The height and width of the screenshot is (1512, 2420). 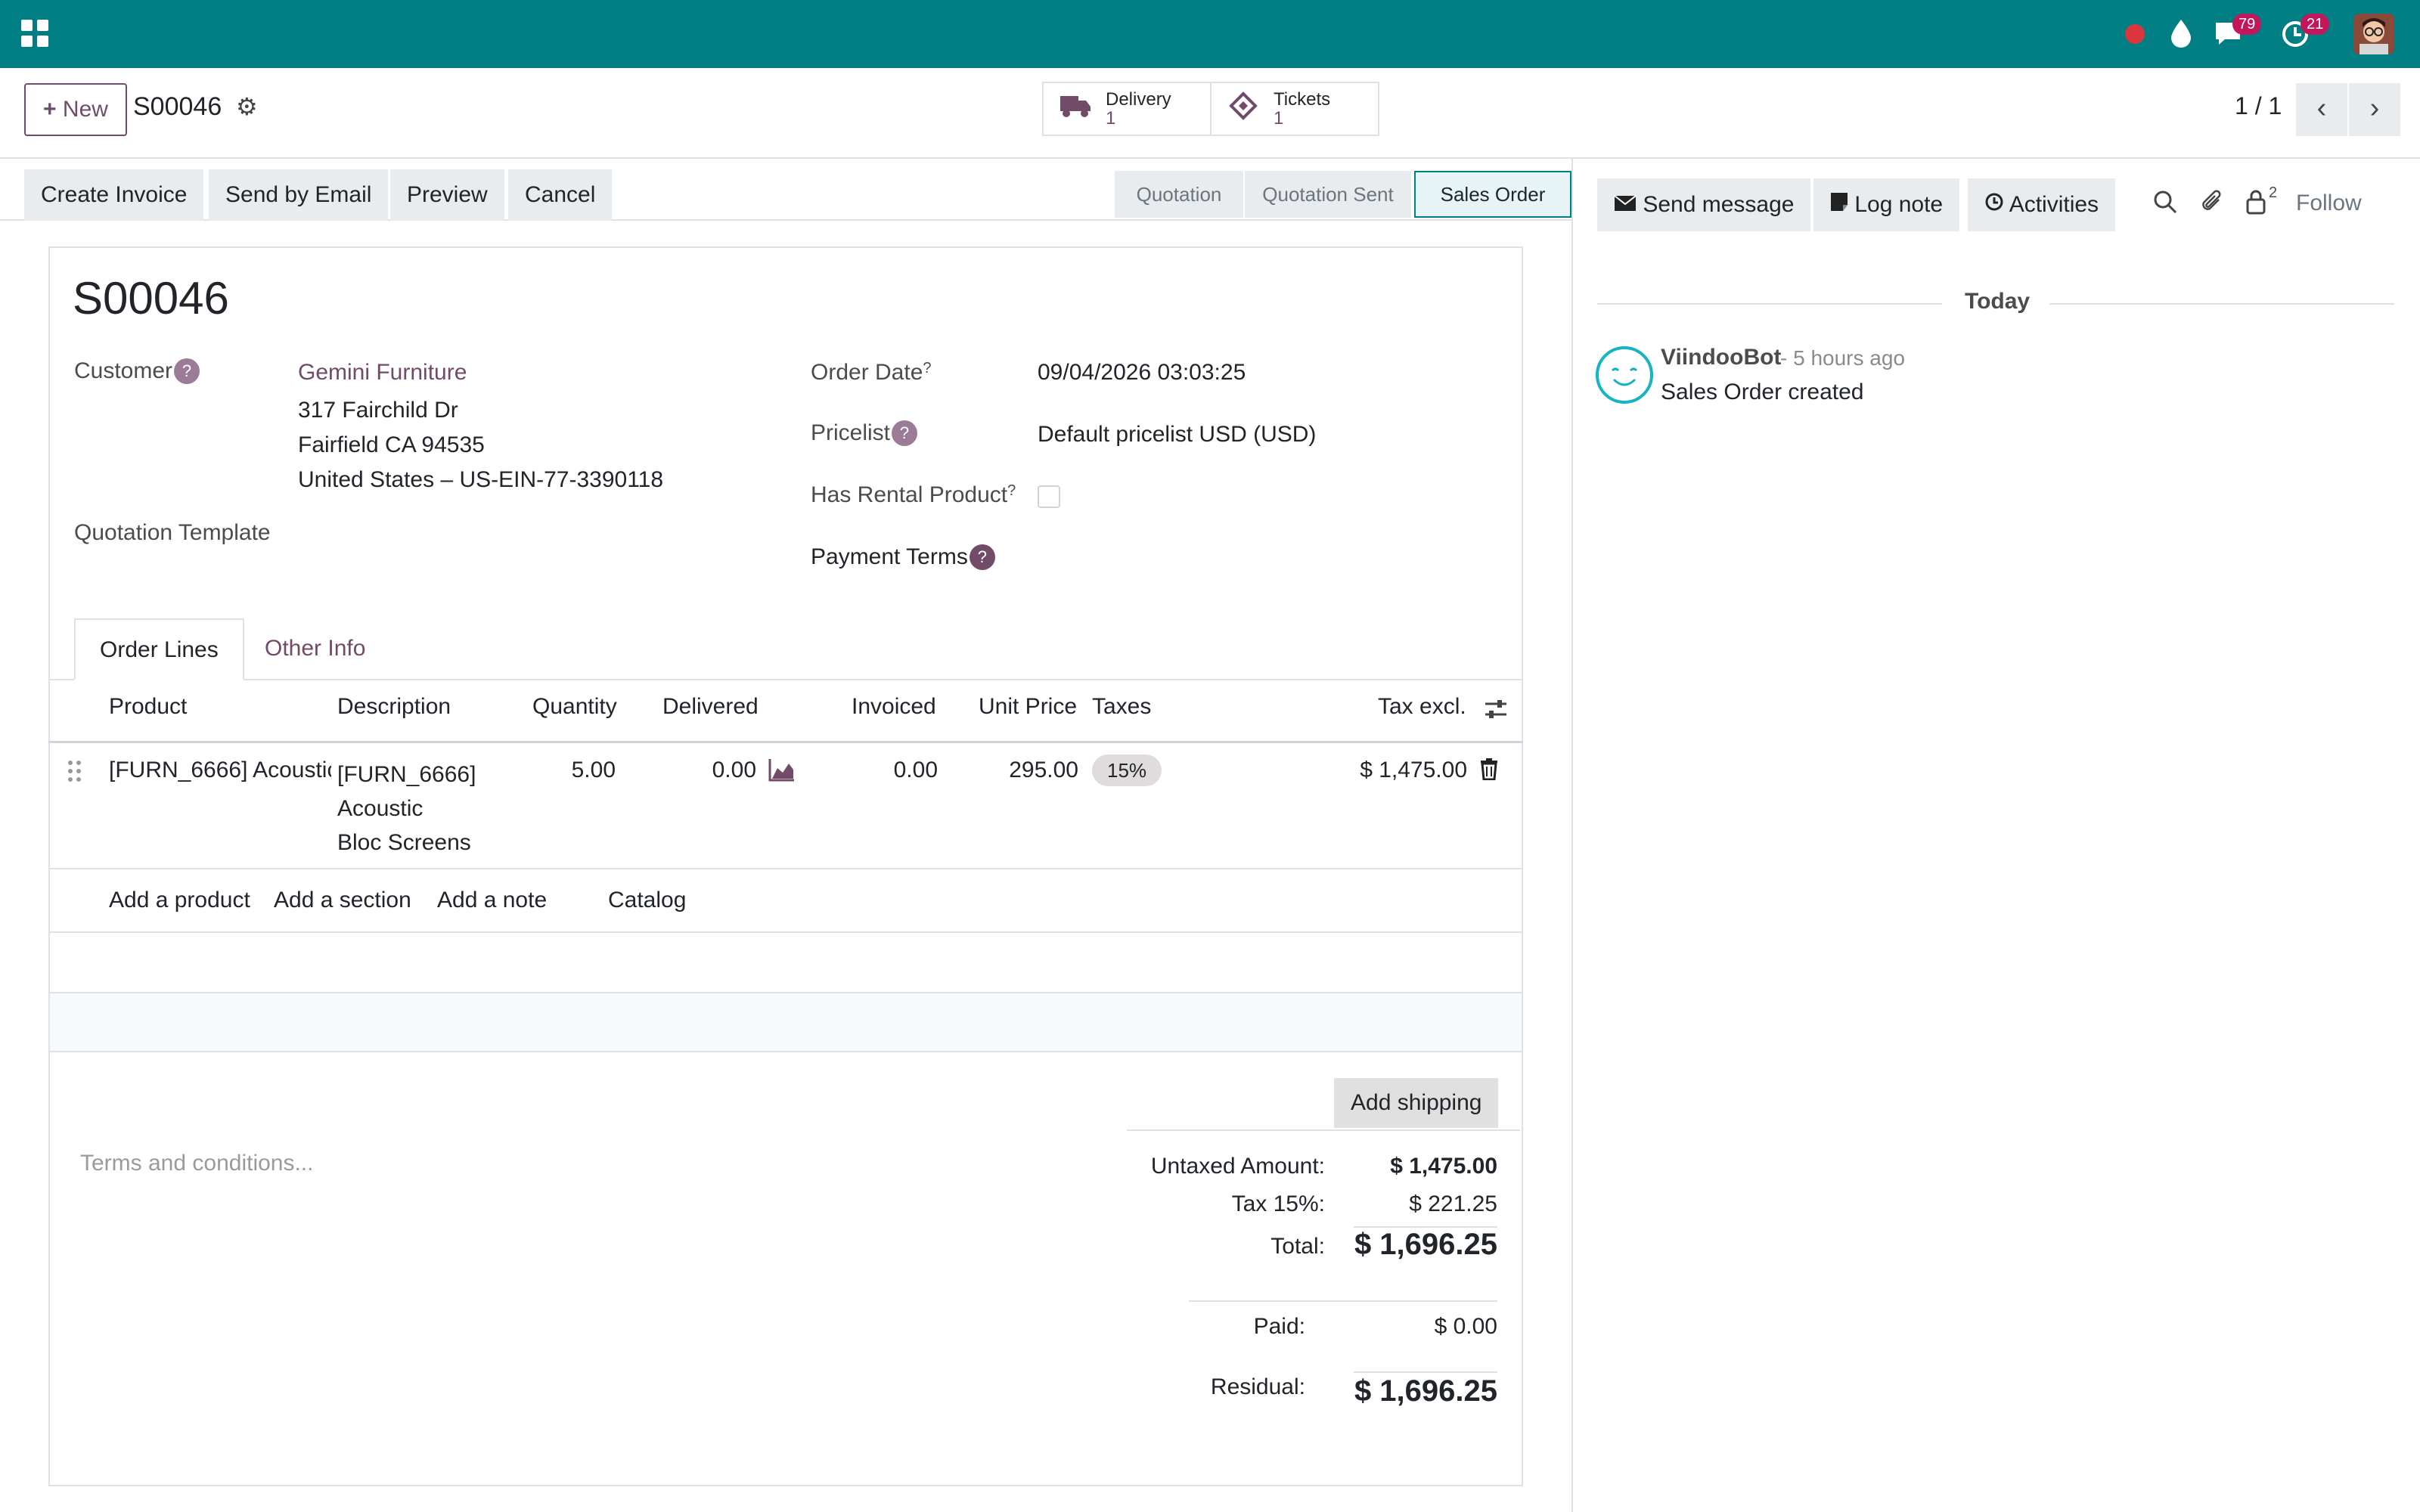 I want to click on record-dot-icon, so click(x=2135, y=34).